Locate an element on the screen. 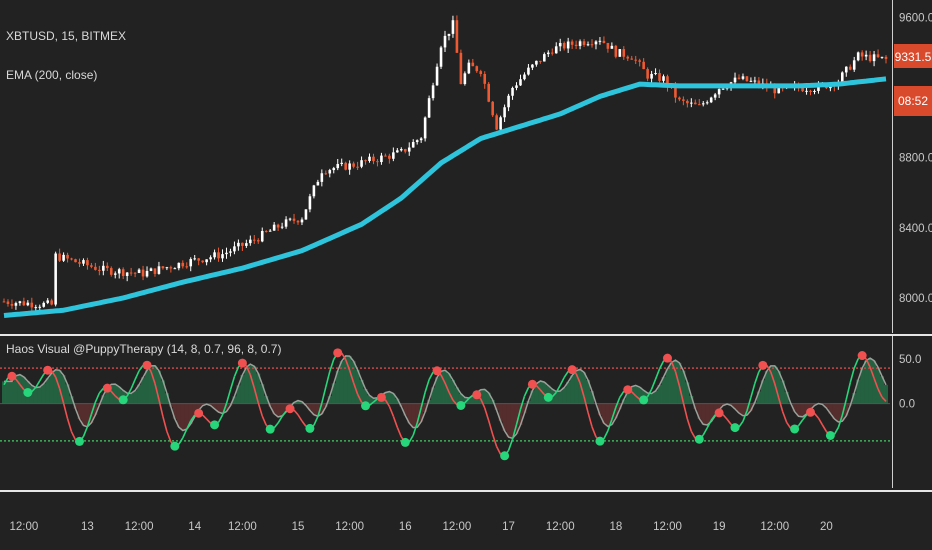 The image size is (932, 550). oscillator-axis-background is located at coordinates (912, 412).